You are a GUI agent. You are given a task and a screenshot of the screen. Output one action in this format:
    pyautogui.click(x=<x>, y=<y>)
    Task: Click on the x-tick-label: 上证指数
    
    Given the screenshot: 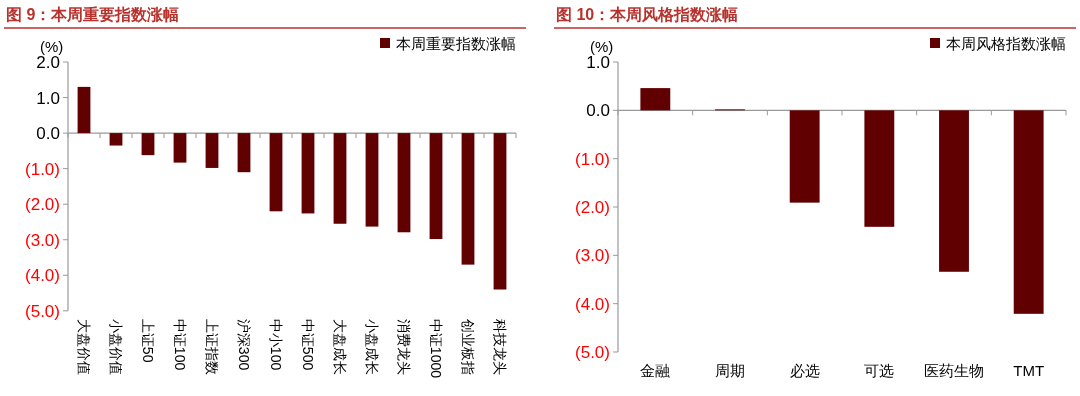 What is the action you would take?
    pyautogui.click(x=212, y=346)
    